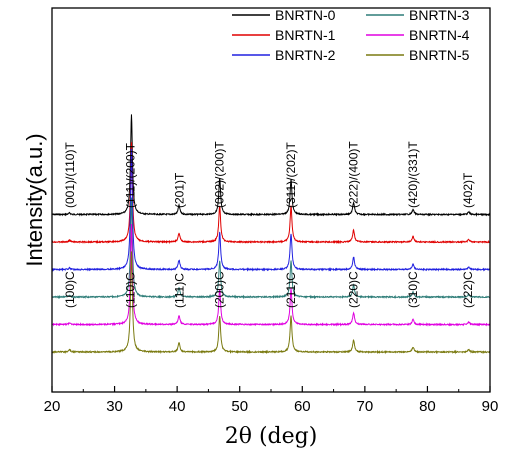 The width and height of the screenshot is (517, 453). I want to click on peak-label-cubic: (110)C, so click(131, 290).